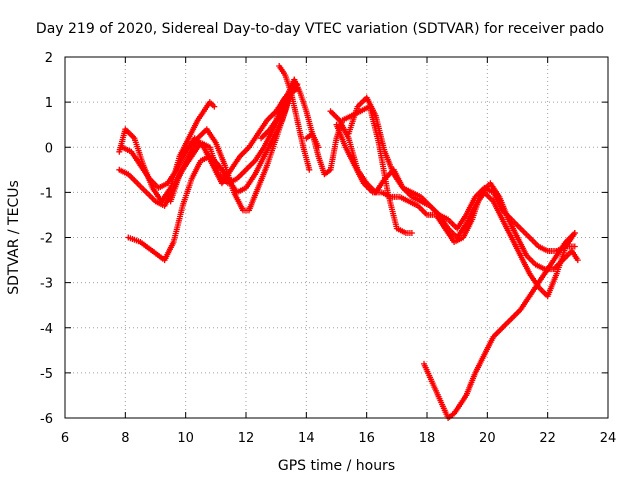 This screenshot has width=640, height=480. I want to click on y-tick-label: 0, so click(49, 148).